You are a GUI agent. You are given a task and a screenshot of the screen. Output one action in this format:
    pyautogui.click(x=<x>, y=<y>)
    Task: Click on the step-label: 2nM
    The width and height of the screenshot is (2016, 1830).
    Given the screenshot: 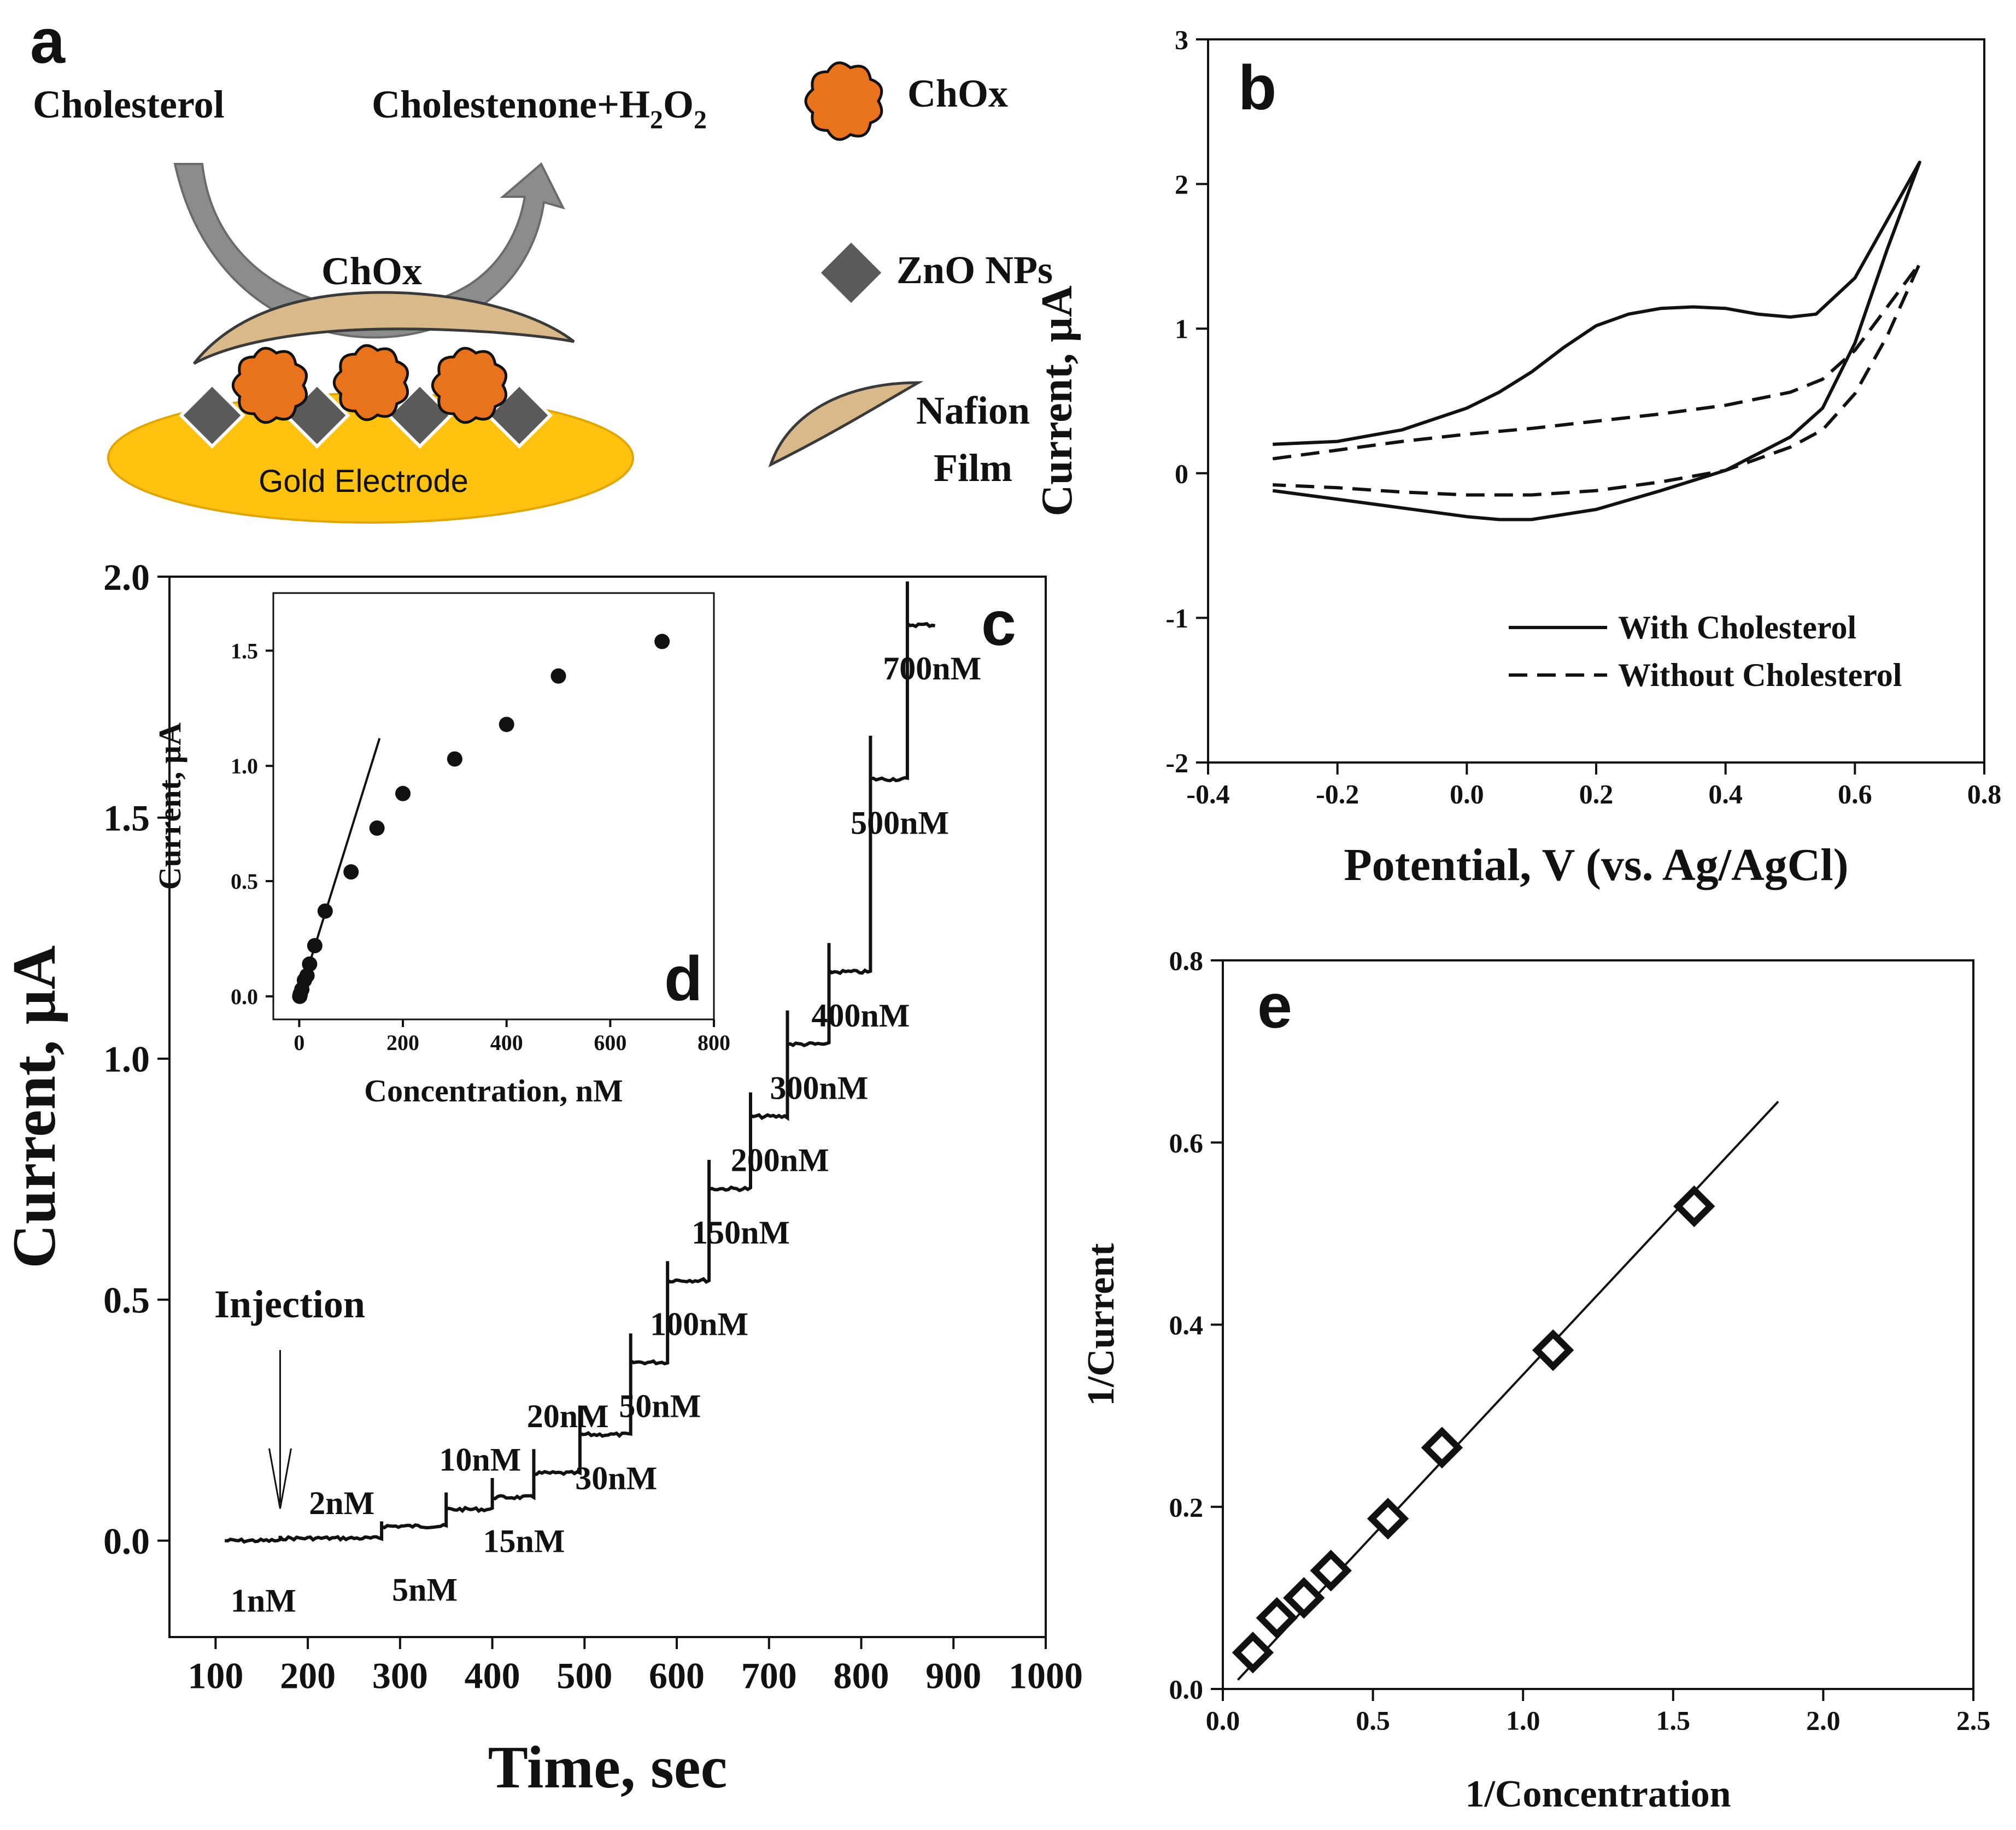 What is the action you would take?
    pyautogui.click(x=341, y=1503)
    